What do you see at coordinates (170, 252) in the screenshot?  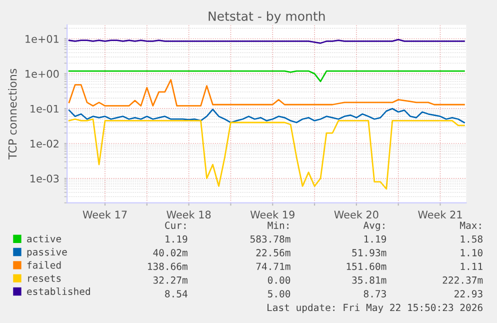 I see `text: 40.02m` at bounding box center [170, 252].